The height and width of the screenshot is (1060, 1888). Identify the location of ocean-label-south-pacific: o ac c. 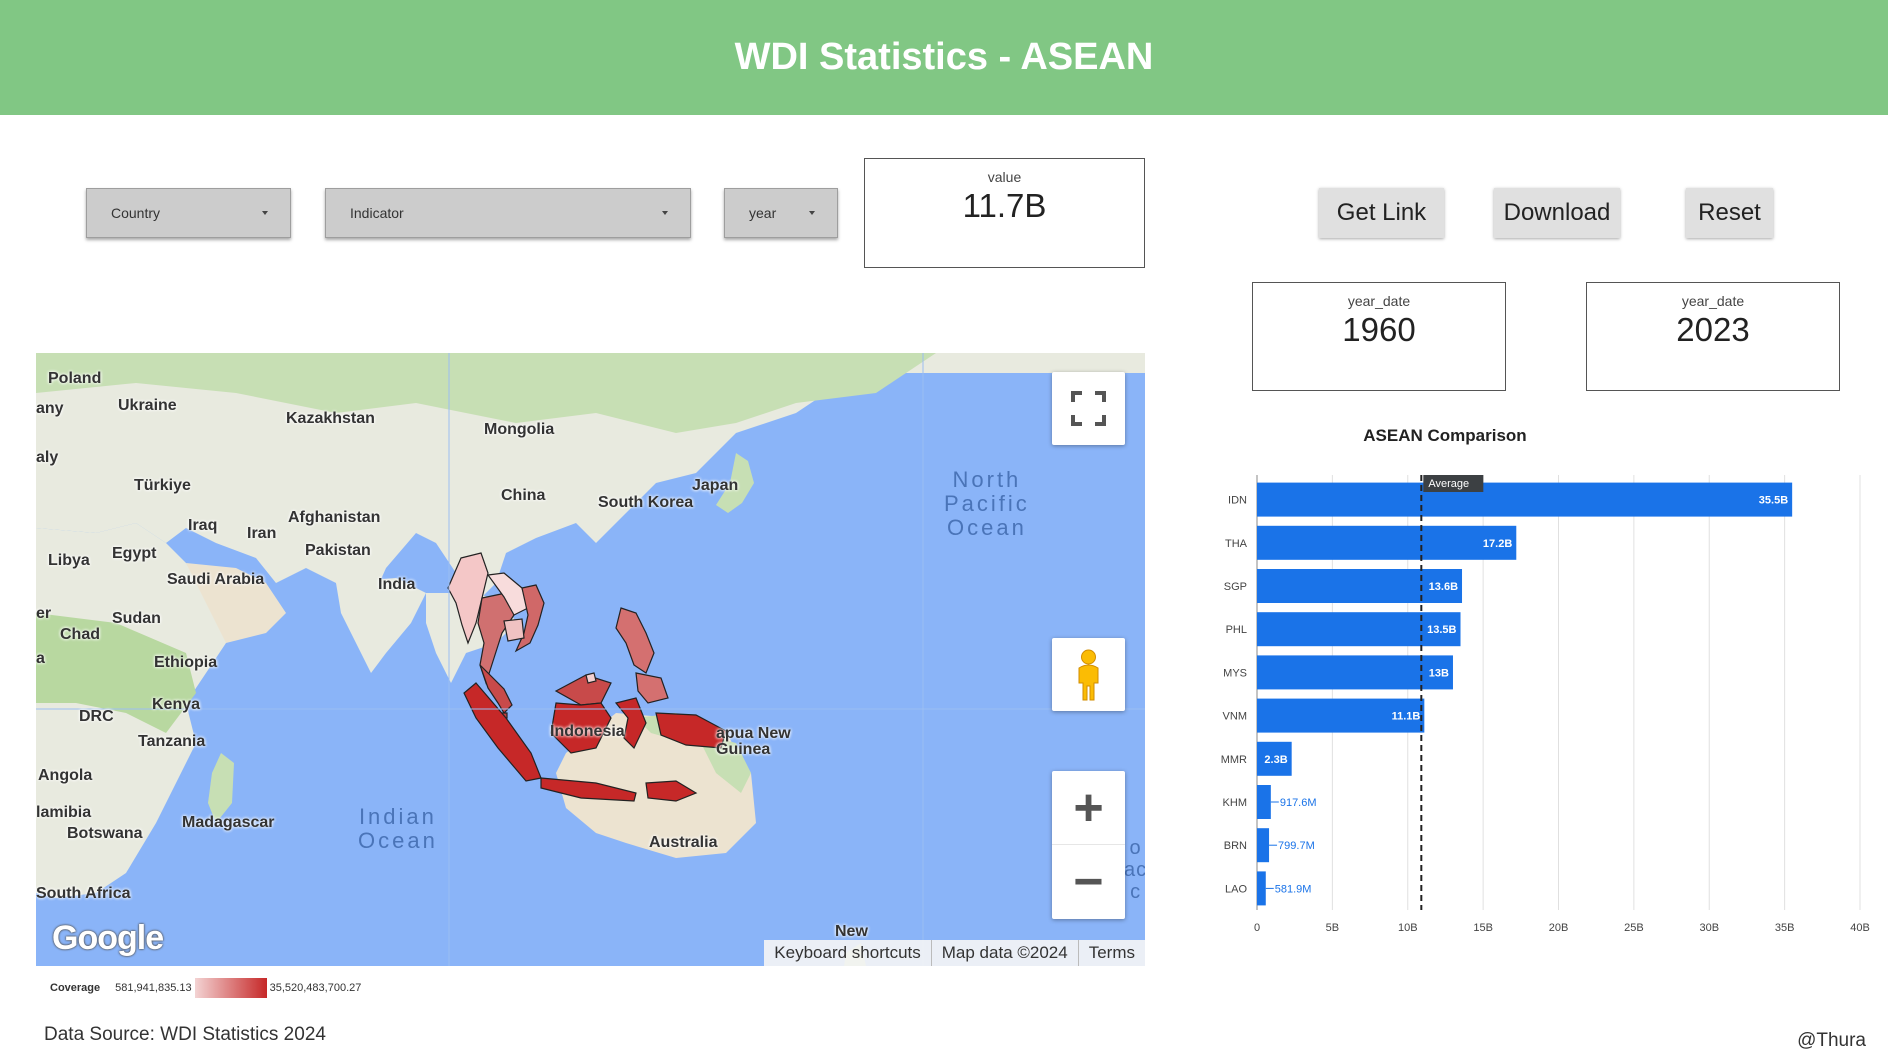
(1134, 870).